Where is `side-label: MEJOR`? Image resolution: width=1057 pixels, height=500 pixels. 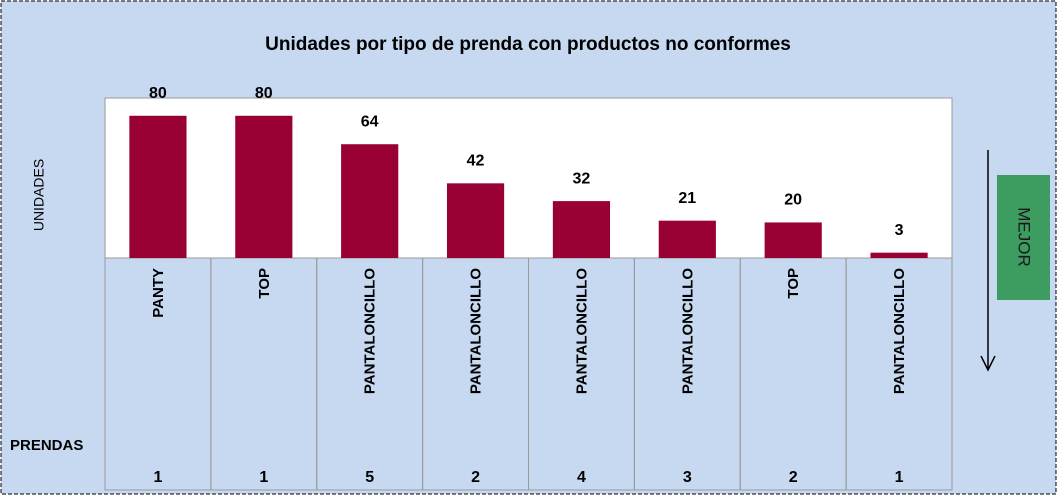
side-label: MEJOR is located at coordinates (1024, 237).